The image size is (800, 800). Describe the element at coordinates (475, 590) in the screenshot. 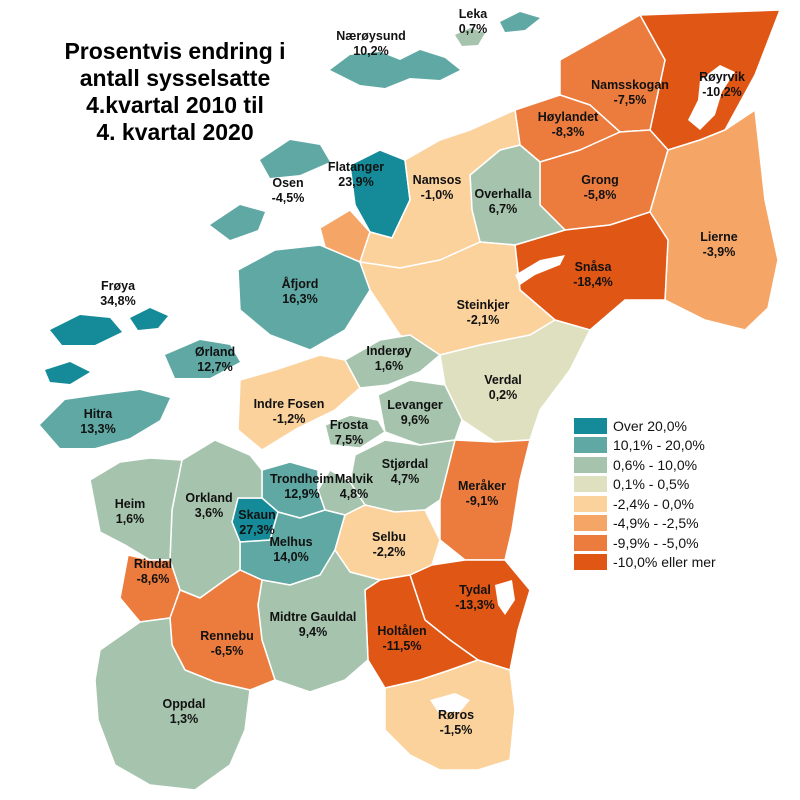

I see `label-tydal-name: Tydal` at that location.